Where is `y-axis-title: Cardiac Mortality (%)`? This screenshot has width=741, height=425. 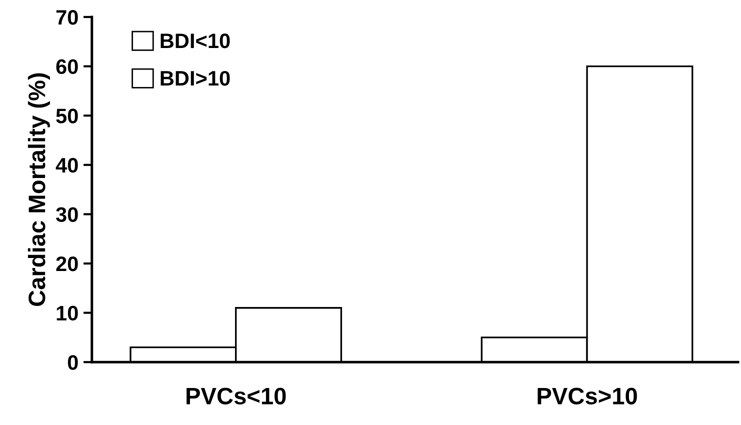 y-axis-title: Cardiac Mortality (%) is located at coordinates (39, 189).